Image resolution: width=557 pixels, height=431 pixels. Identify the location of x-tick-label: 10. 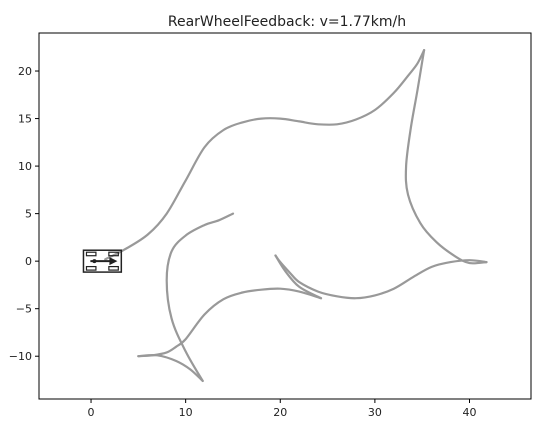
(186, 412).